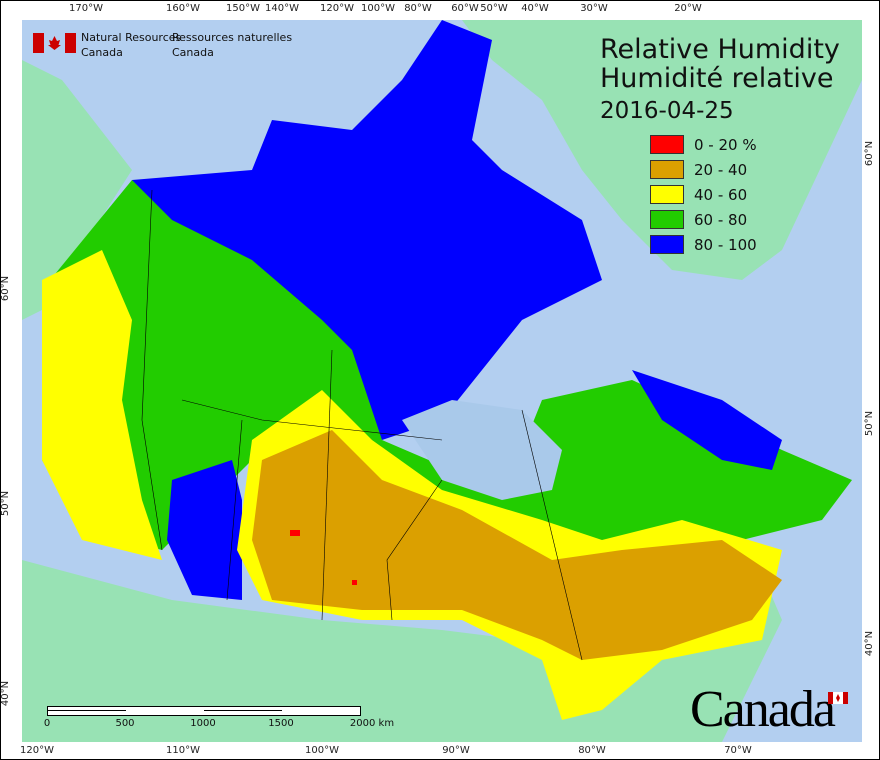 This screenshot has height=760, width=880. What do you see at coordinates (870, 153) in the screenshot?
I see `right-tick-label: 60°N` at bounding box center [870, 153].